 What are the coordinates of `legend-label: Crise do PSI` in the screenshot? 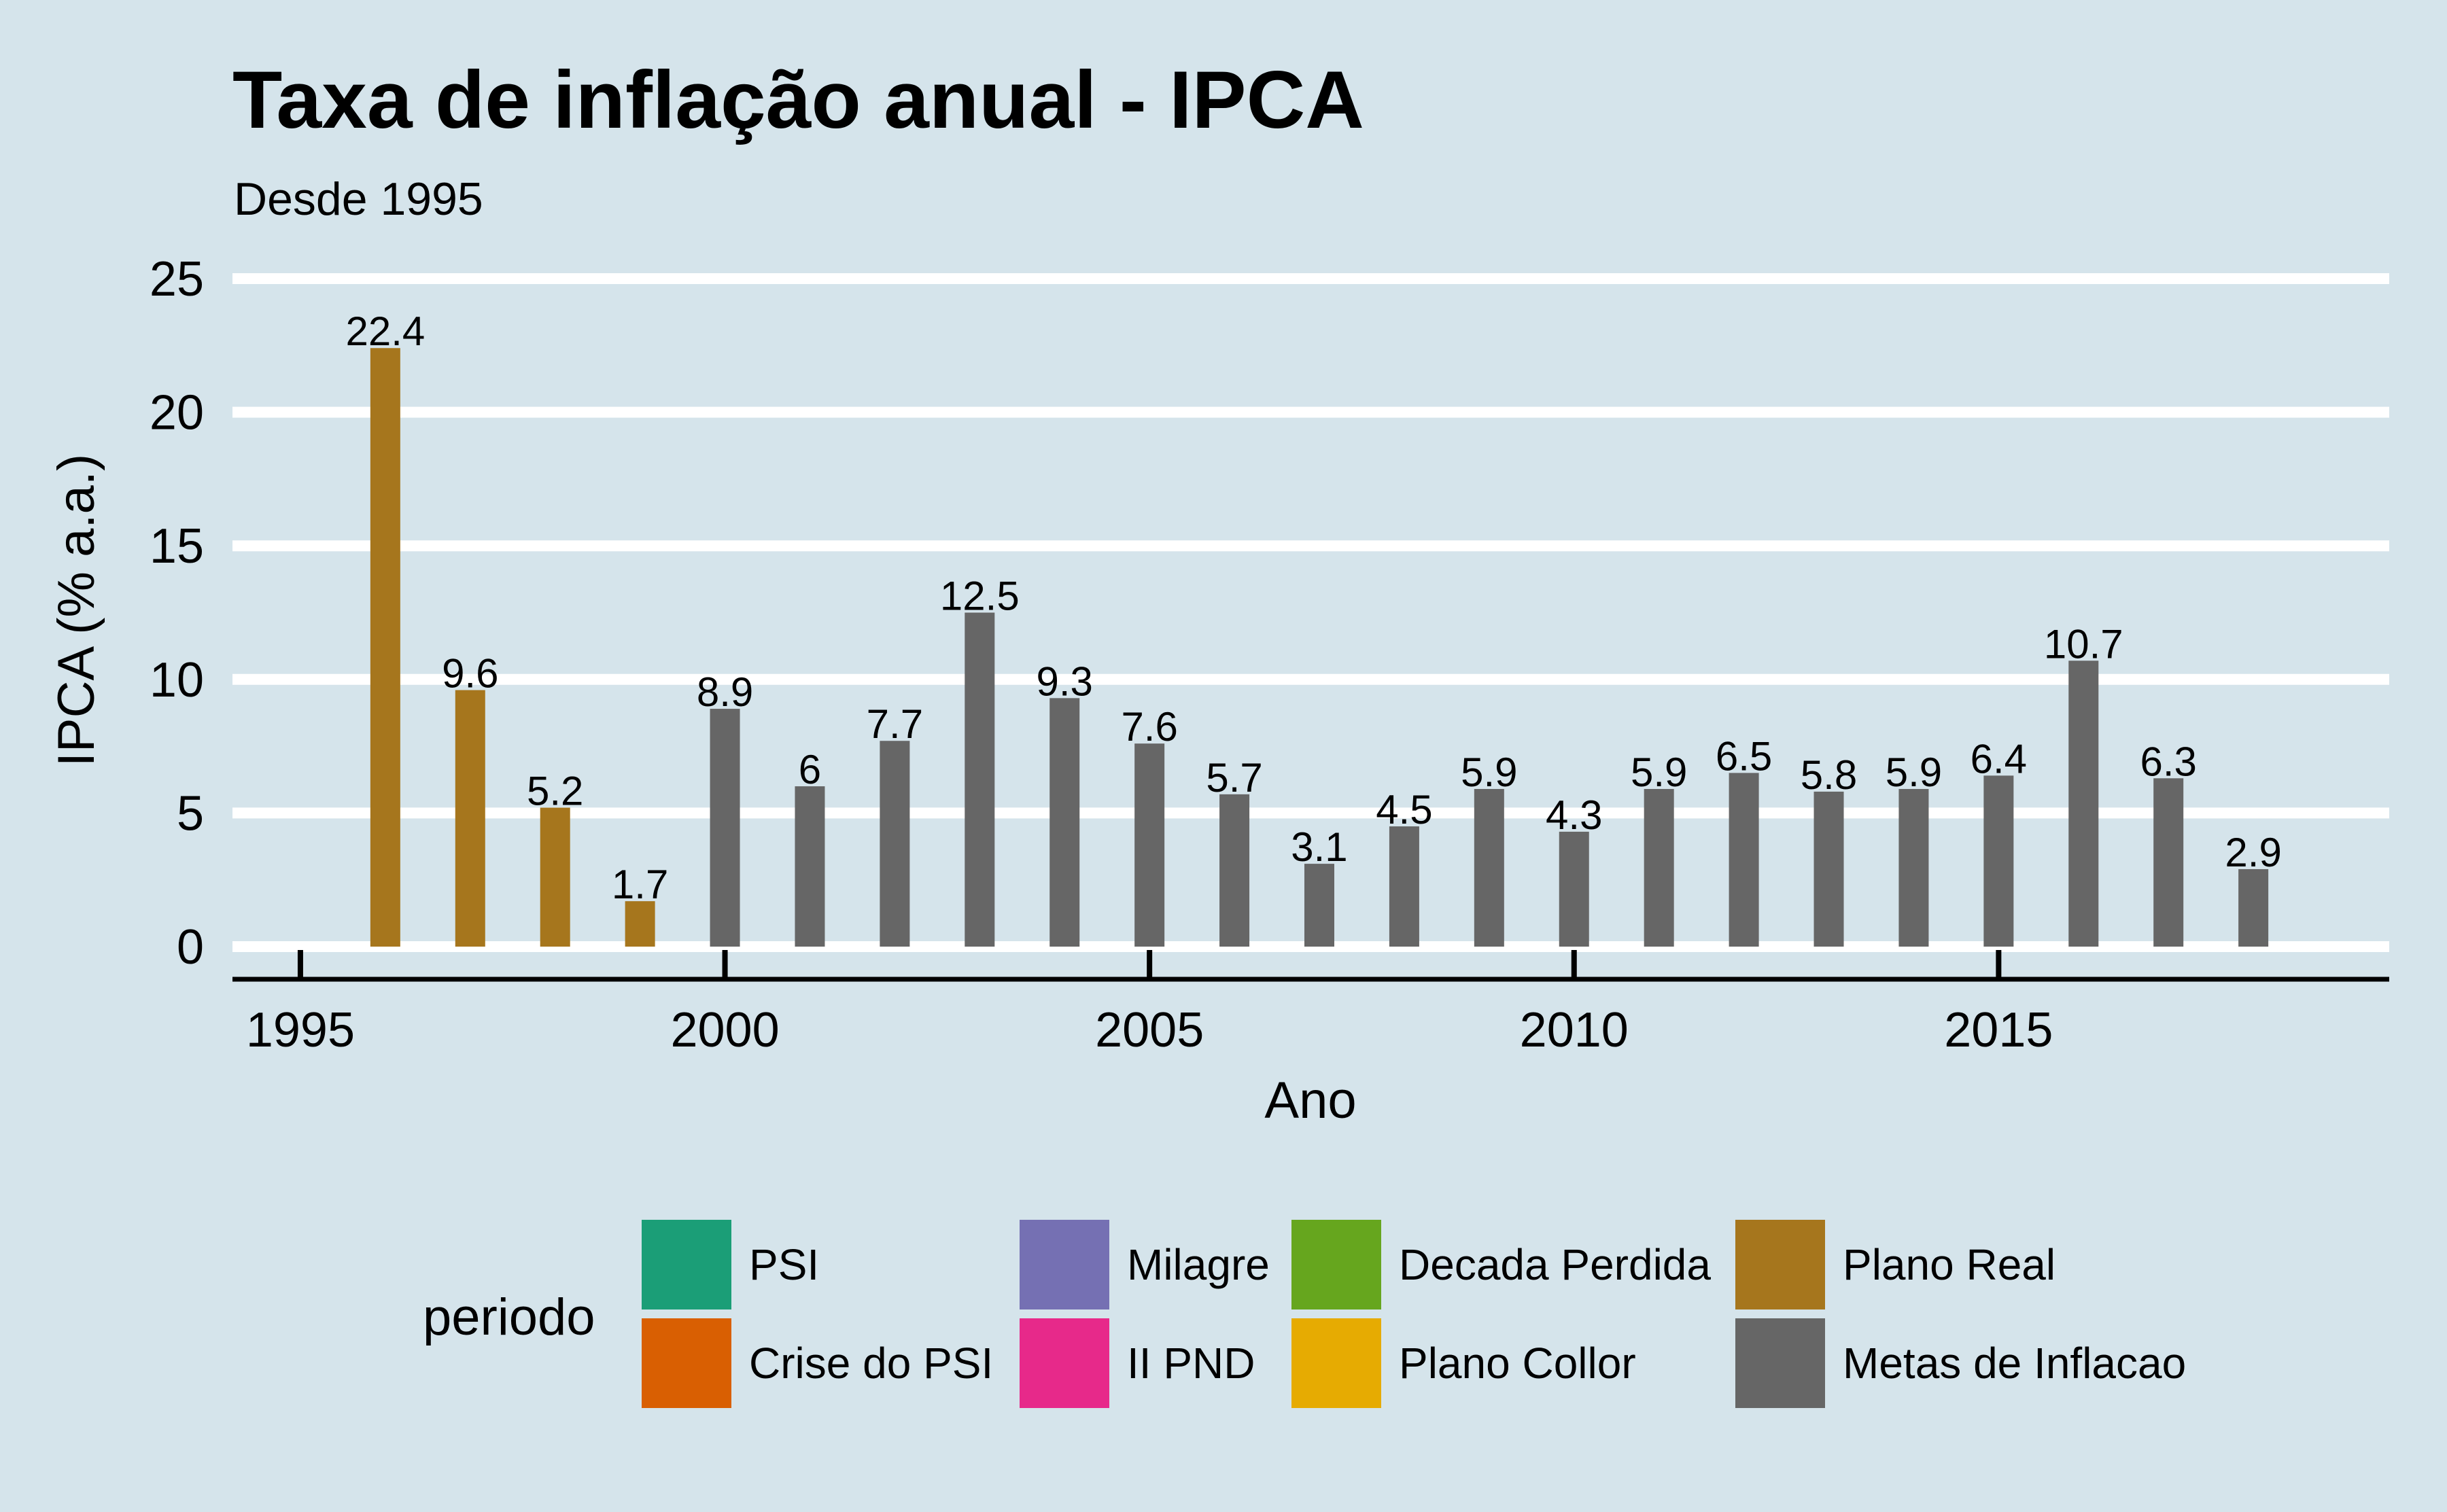 It's located at (871, 1363).